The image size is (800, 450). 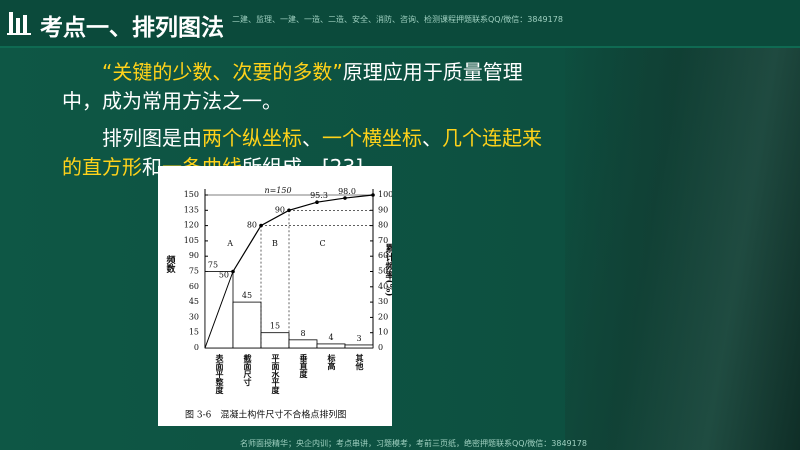 I want to click on x-tick-label: 垂直度, so click(x=303, y=366).